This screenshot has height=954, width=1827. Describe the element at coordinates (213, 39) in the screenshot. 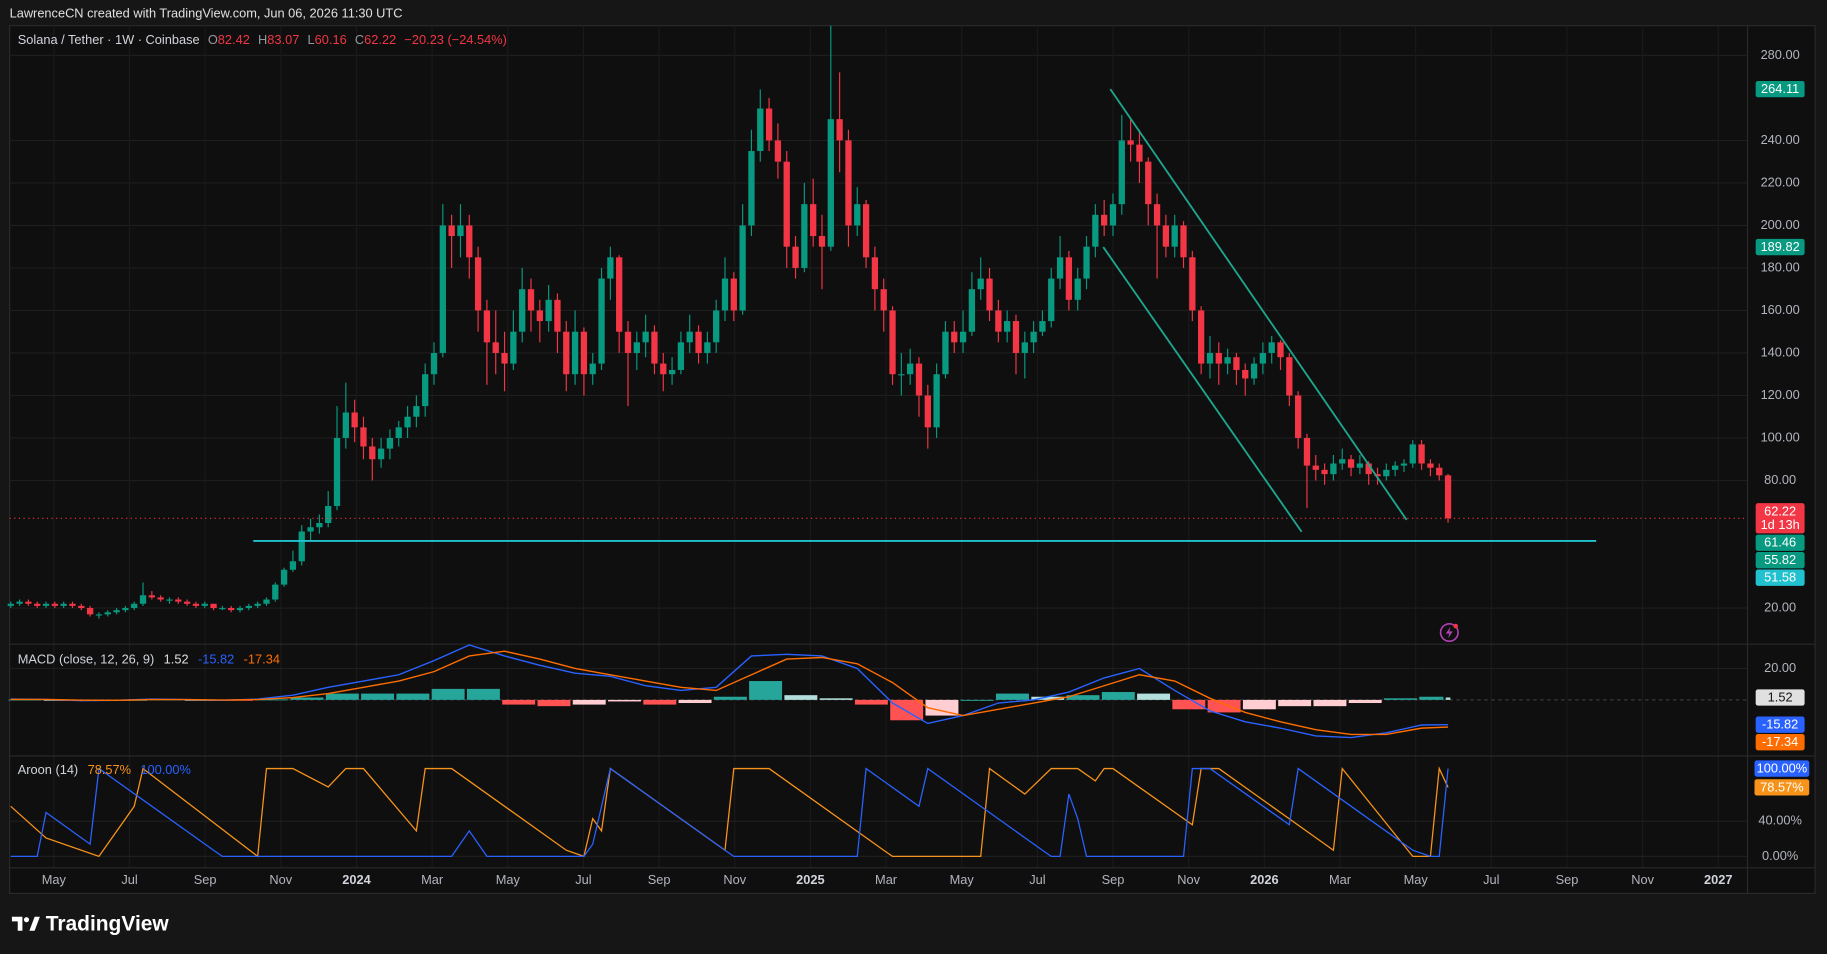

I see `open-key: O` at that location.